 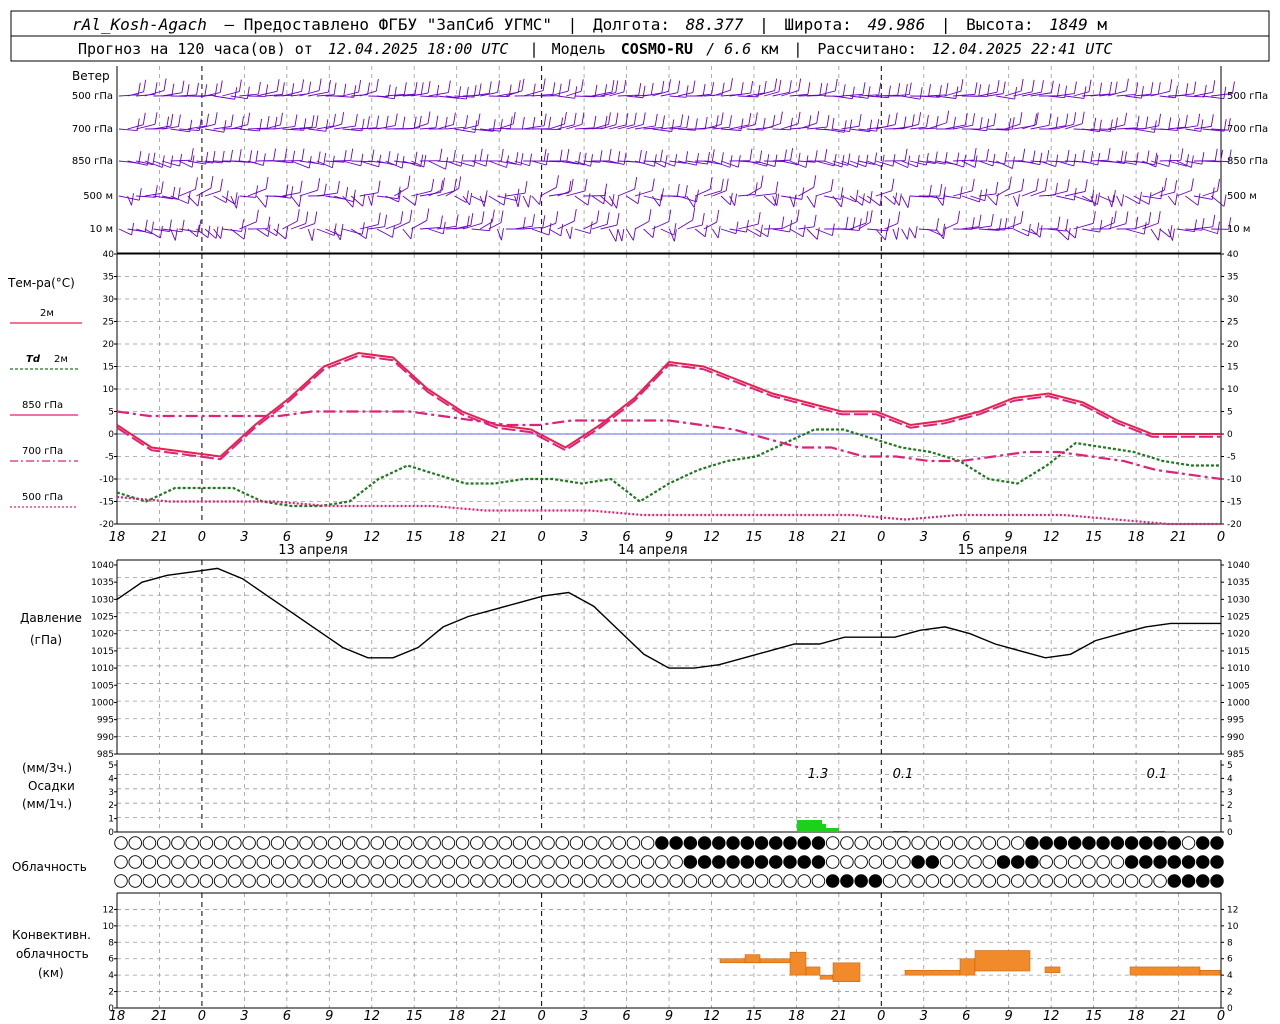 What do you see at coordinates (1157, 774) in the screenshot?
I see `precip-label-2: 0.1` at bounding box center [1157, 774].